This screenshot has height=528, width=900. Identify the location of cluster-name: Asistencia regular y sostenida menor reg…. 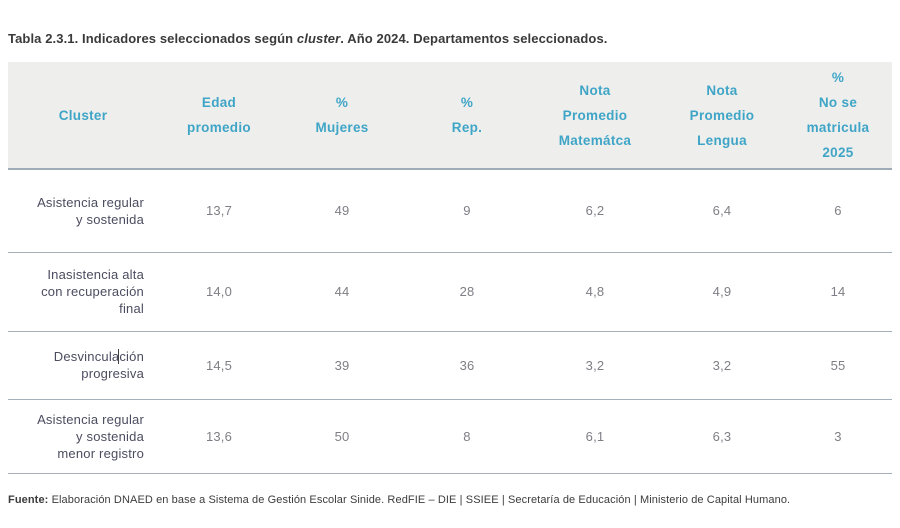
(90, 436).